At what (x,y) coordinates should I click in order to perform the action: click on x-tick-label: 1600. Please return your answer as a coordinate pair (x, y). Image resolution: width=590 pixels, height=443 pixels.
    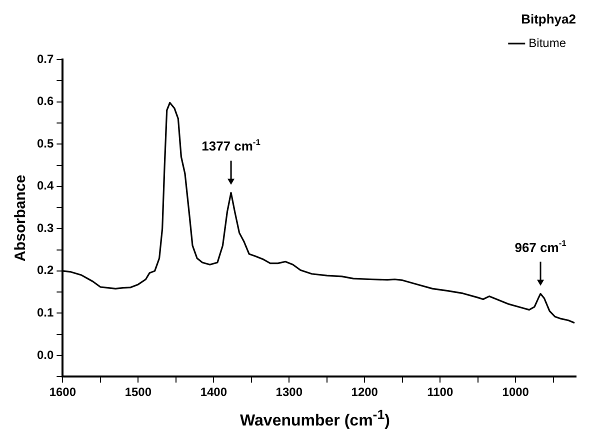
    Looking at the image, I should click on (62, 392).